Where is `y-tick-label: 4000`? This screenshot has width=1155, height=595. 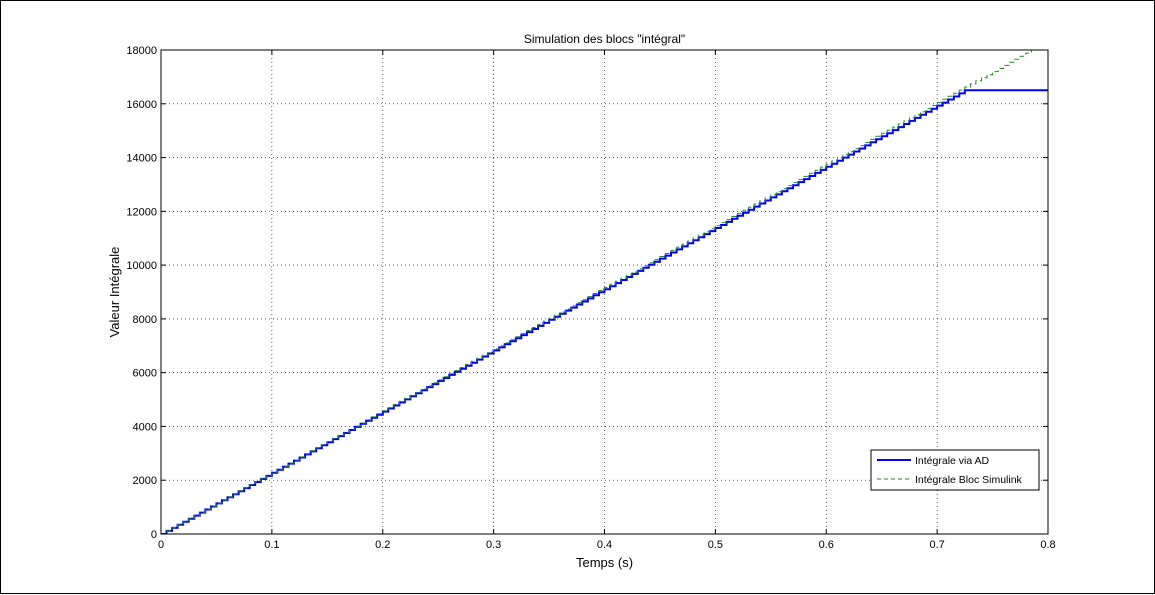
y-tick-label: 4000 is located at coordinates (145, 427).